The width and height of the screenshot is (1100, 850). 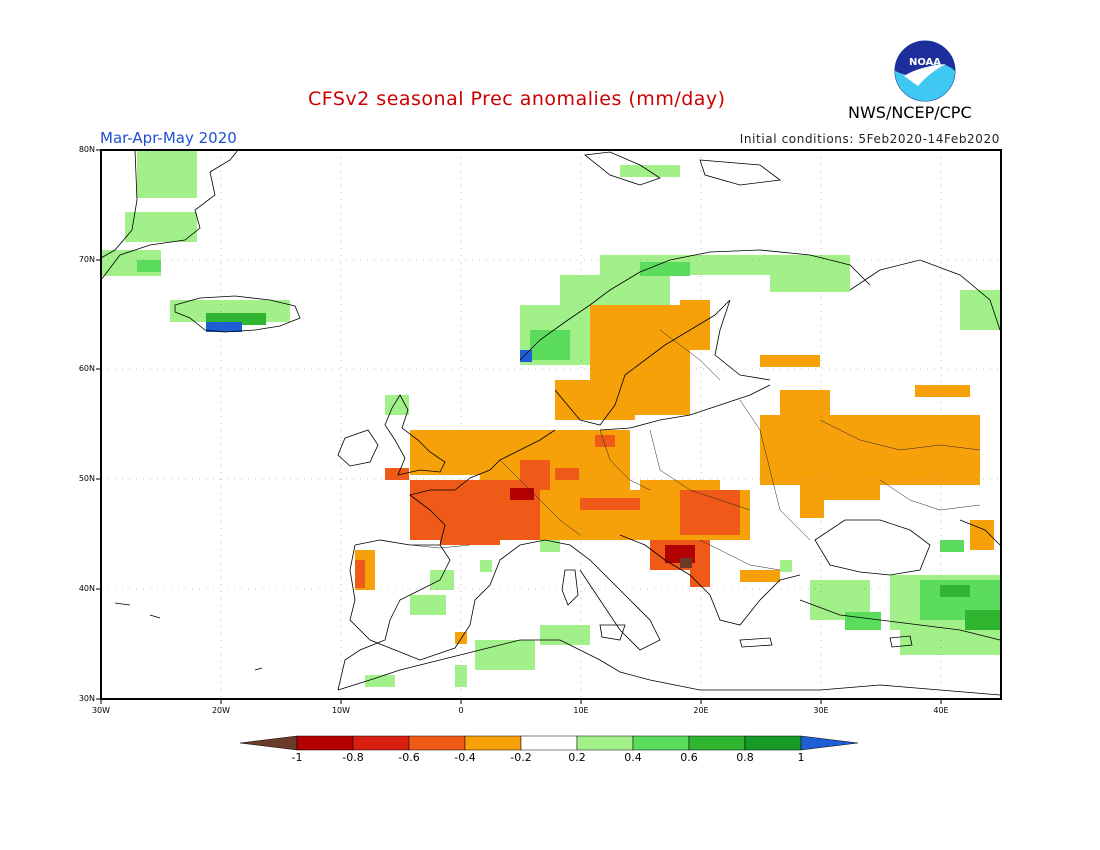 I want to click on colorbar-label: -0.8, so click(x=353, y=757).